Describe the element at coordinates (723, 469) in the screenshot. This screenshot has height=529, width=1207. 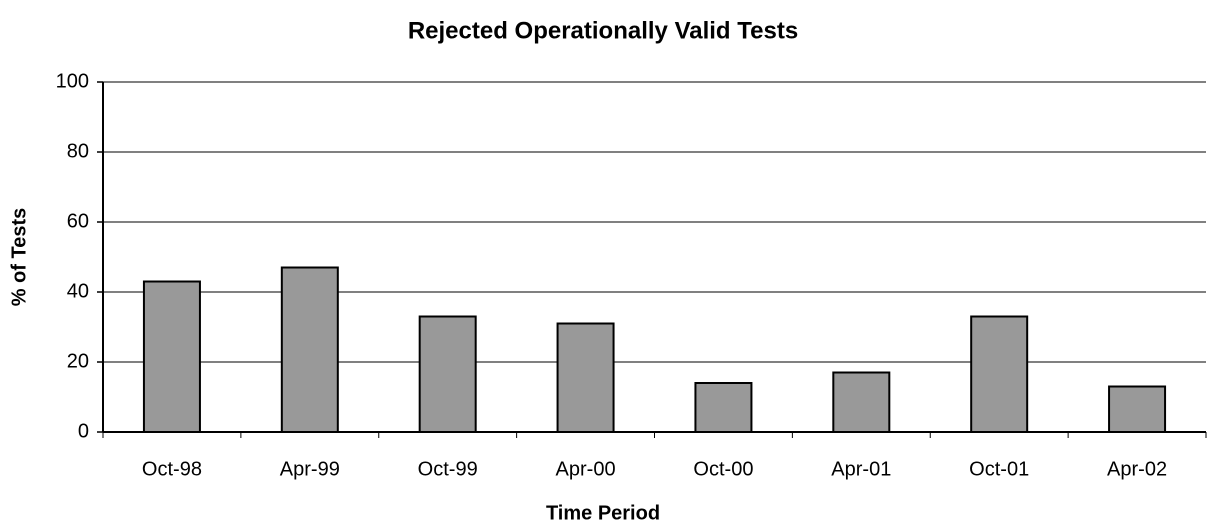
I see `x-tick-label: Oct-00` at that location.